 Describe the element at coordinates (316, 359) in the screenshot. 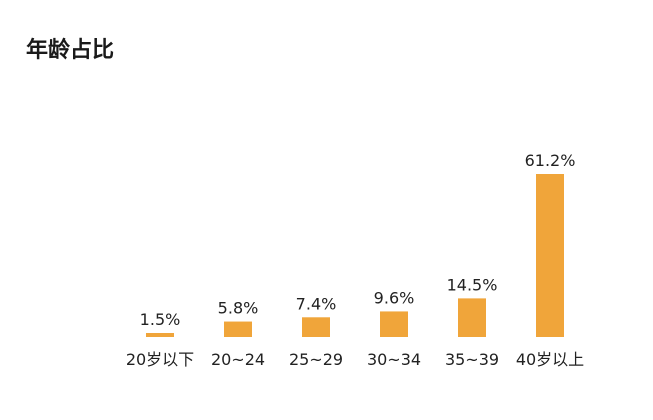

I see `x-tick-label-3: 25~29` at that location.